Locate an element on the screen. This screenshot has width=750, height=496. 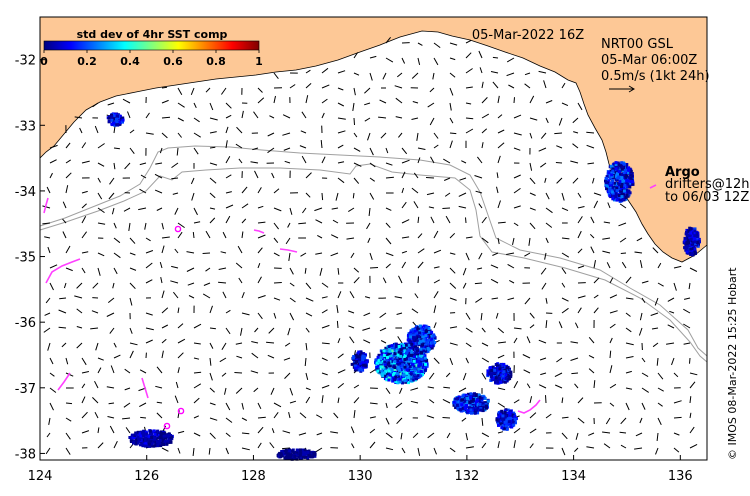
y-tick-label: -38 is located at coordinates (25, 454).